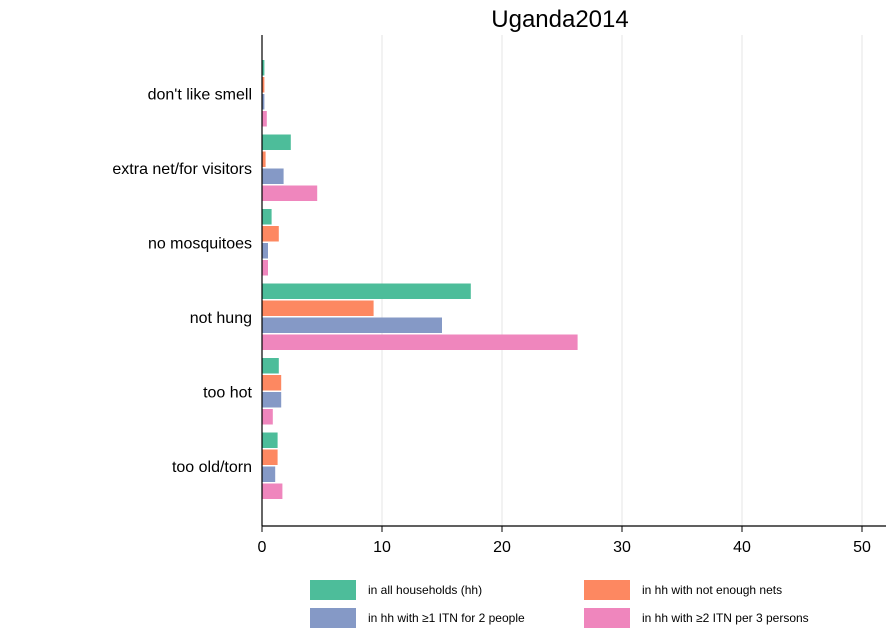 The image size is (886, 644). I want to click on legend-label: in all households (hh), so click(425, 590).